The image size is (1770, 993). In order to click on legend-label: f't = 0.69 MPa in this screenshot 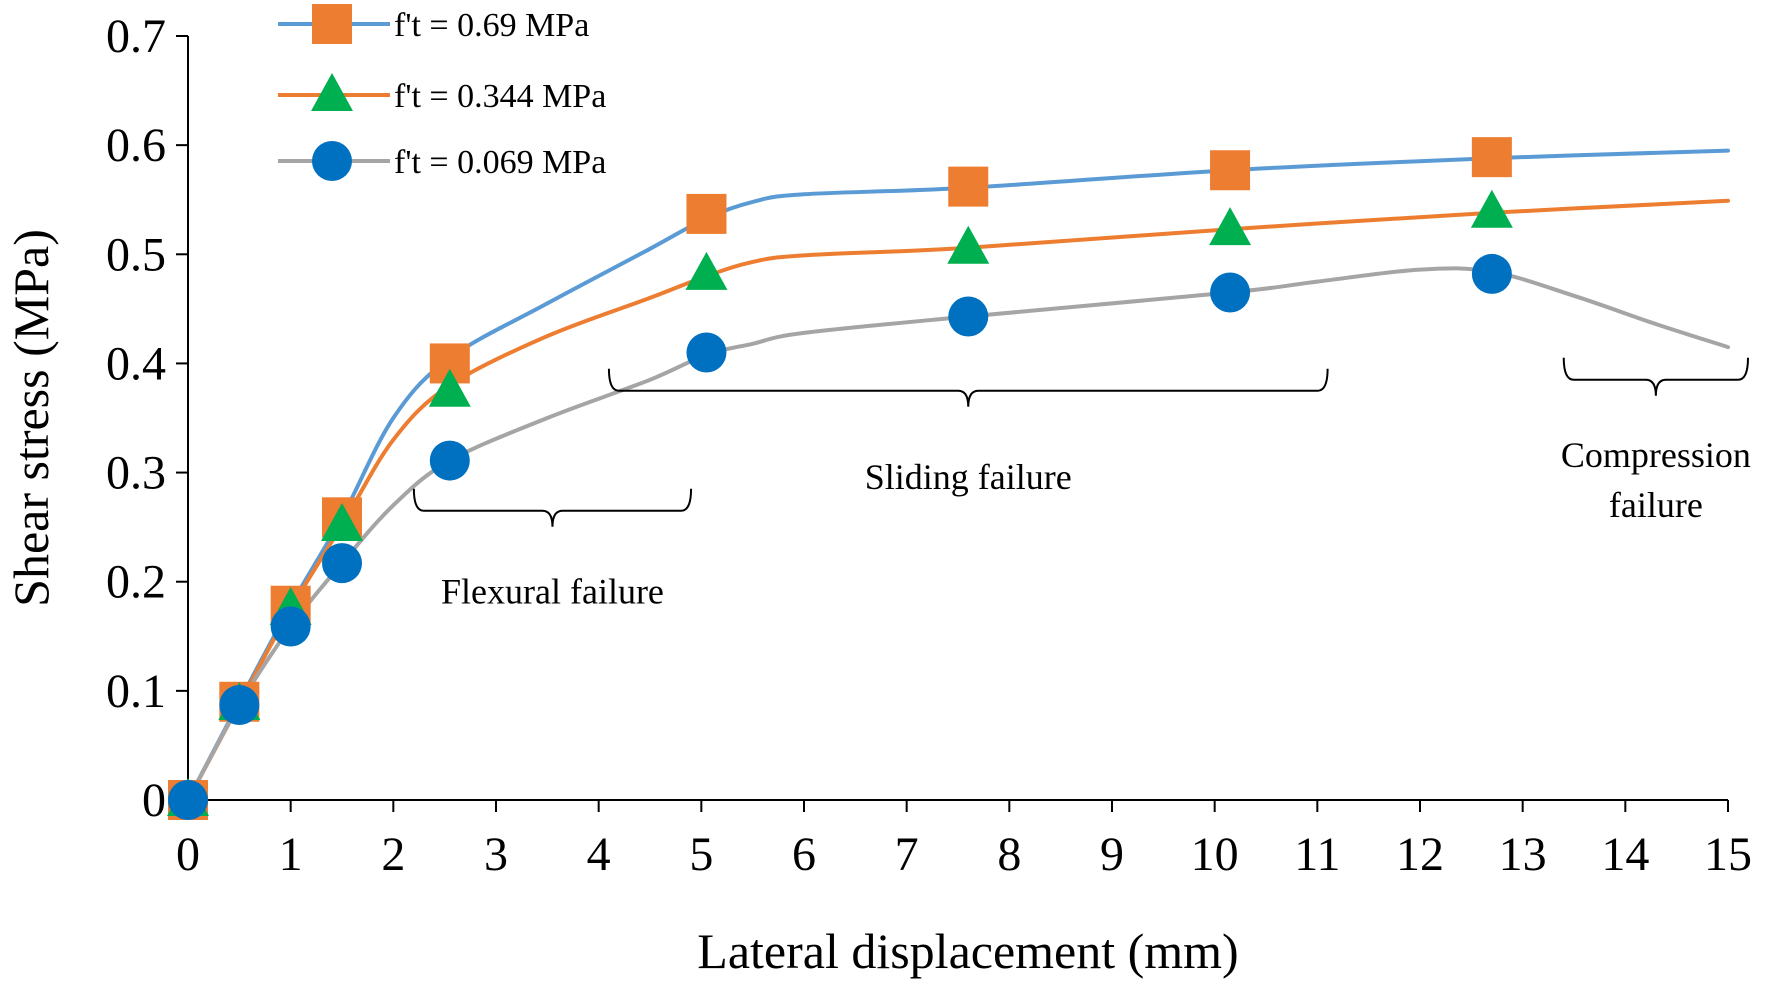, I will do `click(491, 25)`.